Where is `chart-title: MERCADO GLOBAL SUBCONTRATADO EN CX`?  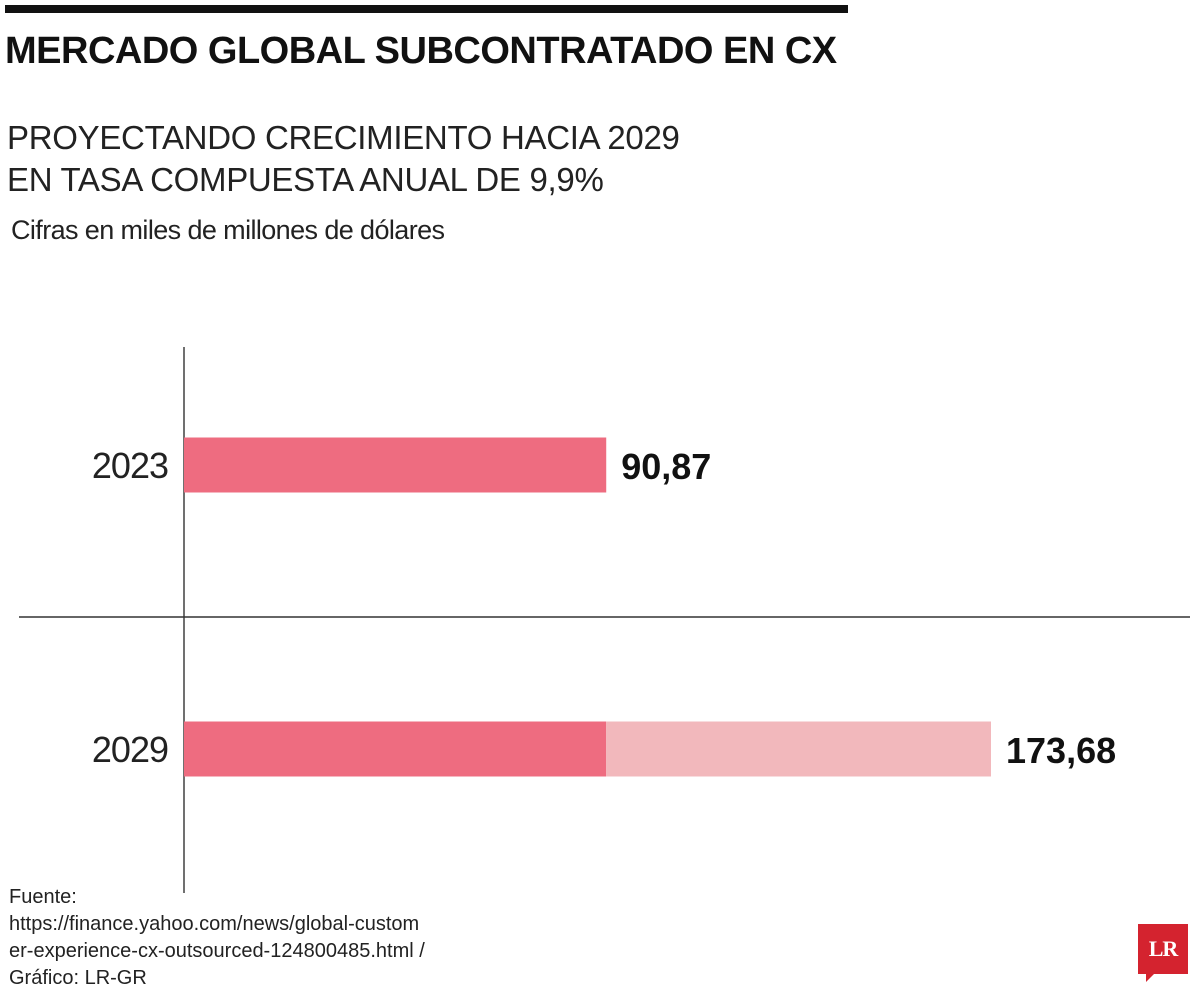
chart-title: MERCADO GLOBAL SUBCONTRATADO EN CX is located at coordinates (421, 51).